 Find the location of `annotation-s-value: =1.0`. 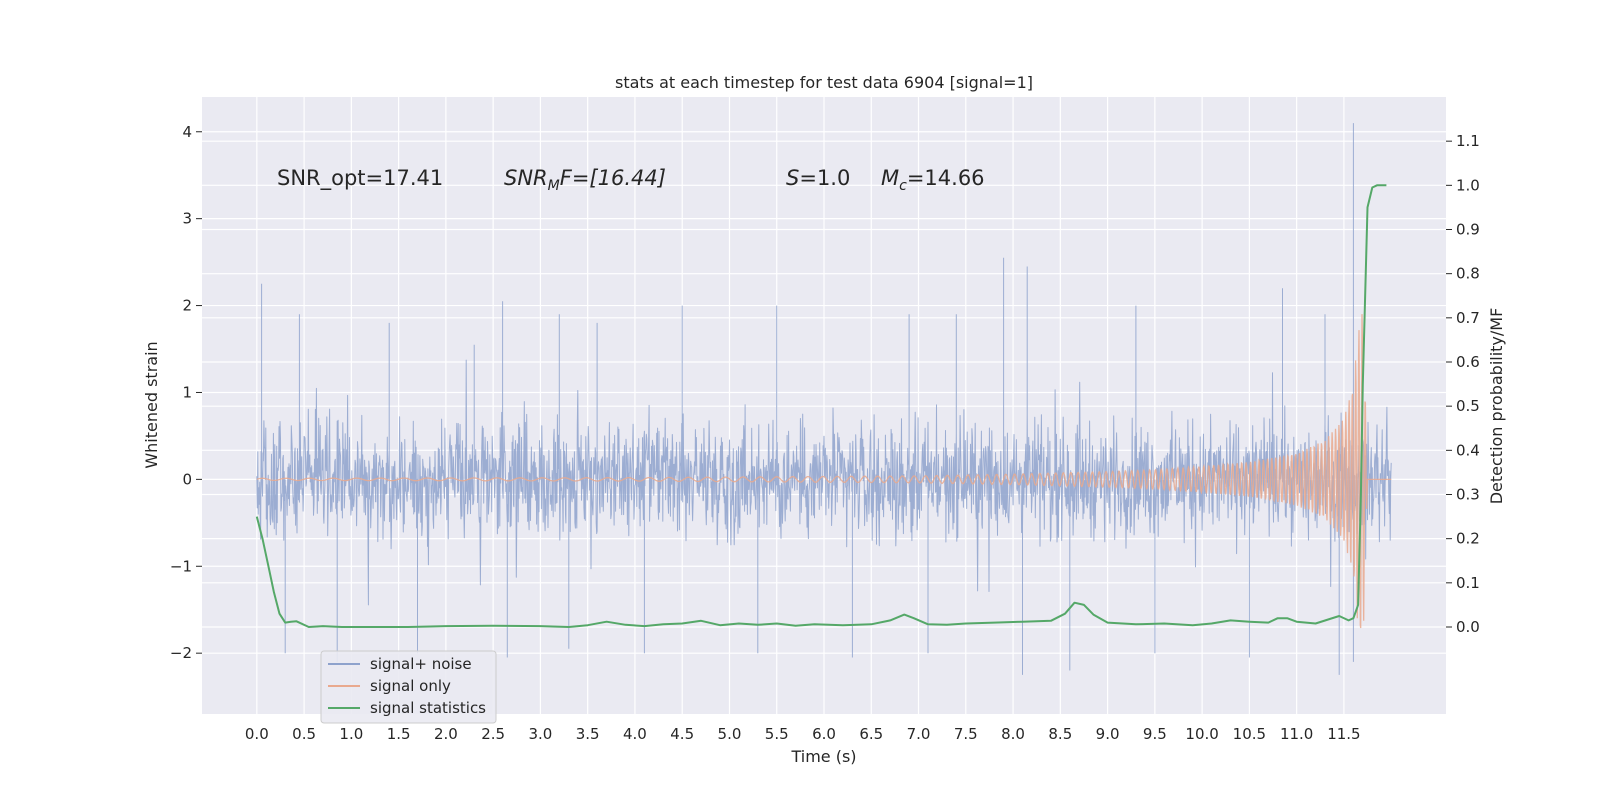

annotation-s-value: =1.0 is located at coordinates (824, 178).